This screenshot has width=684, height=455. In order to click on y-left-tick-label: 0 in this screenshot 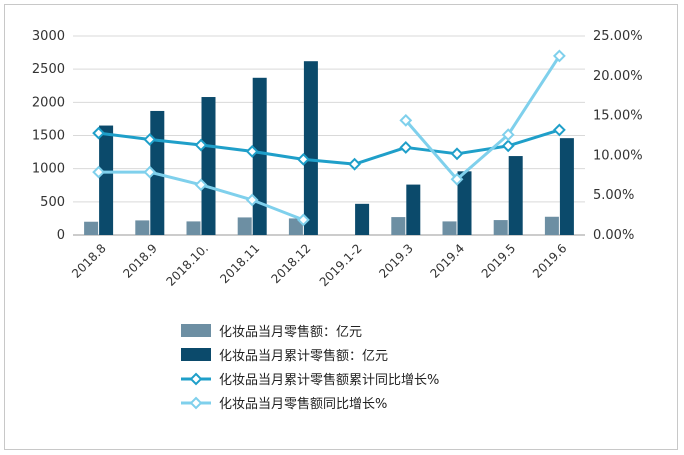, I will do `click(61, 235)`.